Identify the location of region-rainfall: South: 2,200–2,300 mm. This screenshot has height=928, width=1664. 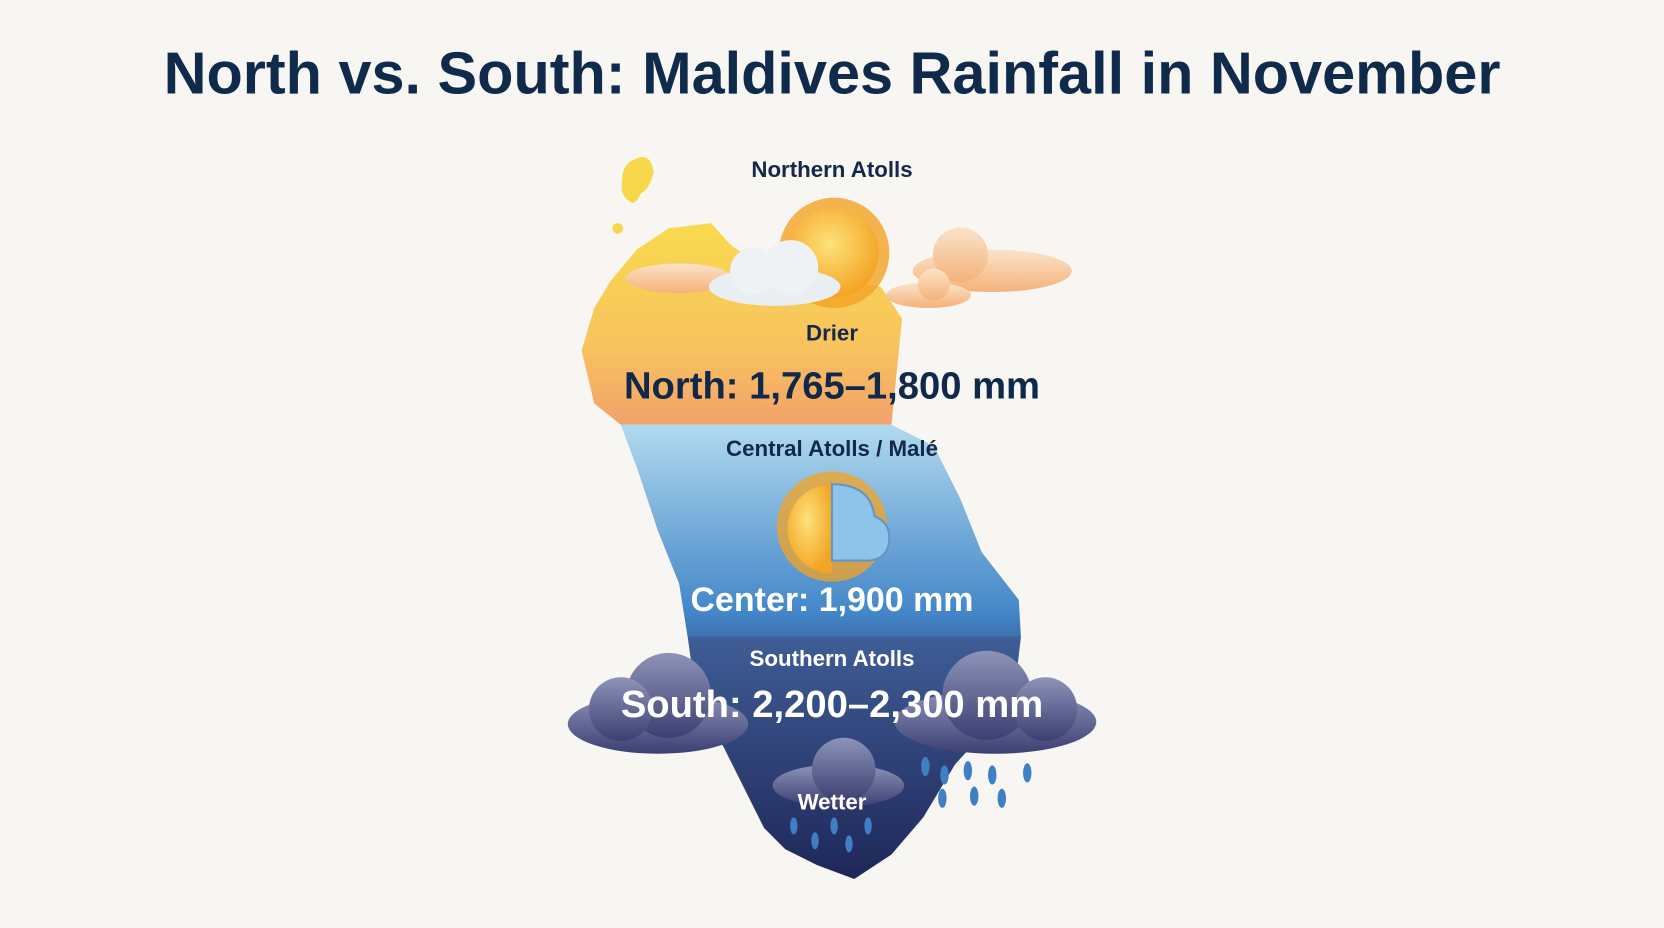
(832, 704).